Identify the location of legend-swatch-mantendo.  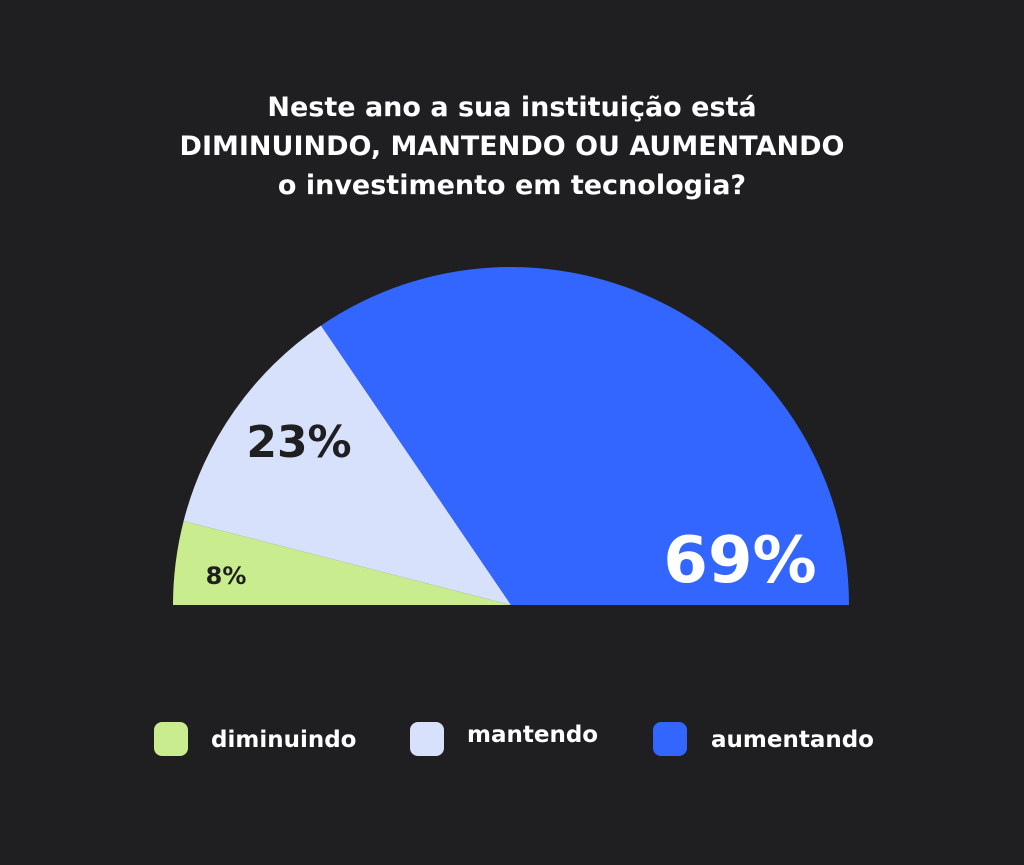
(427, 739).